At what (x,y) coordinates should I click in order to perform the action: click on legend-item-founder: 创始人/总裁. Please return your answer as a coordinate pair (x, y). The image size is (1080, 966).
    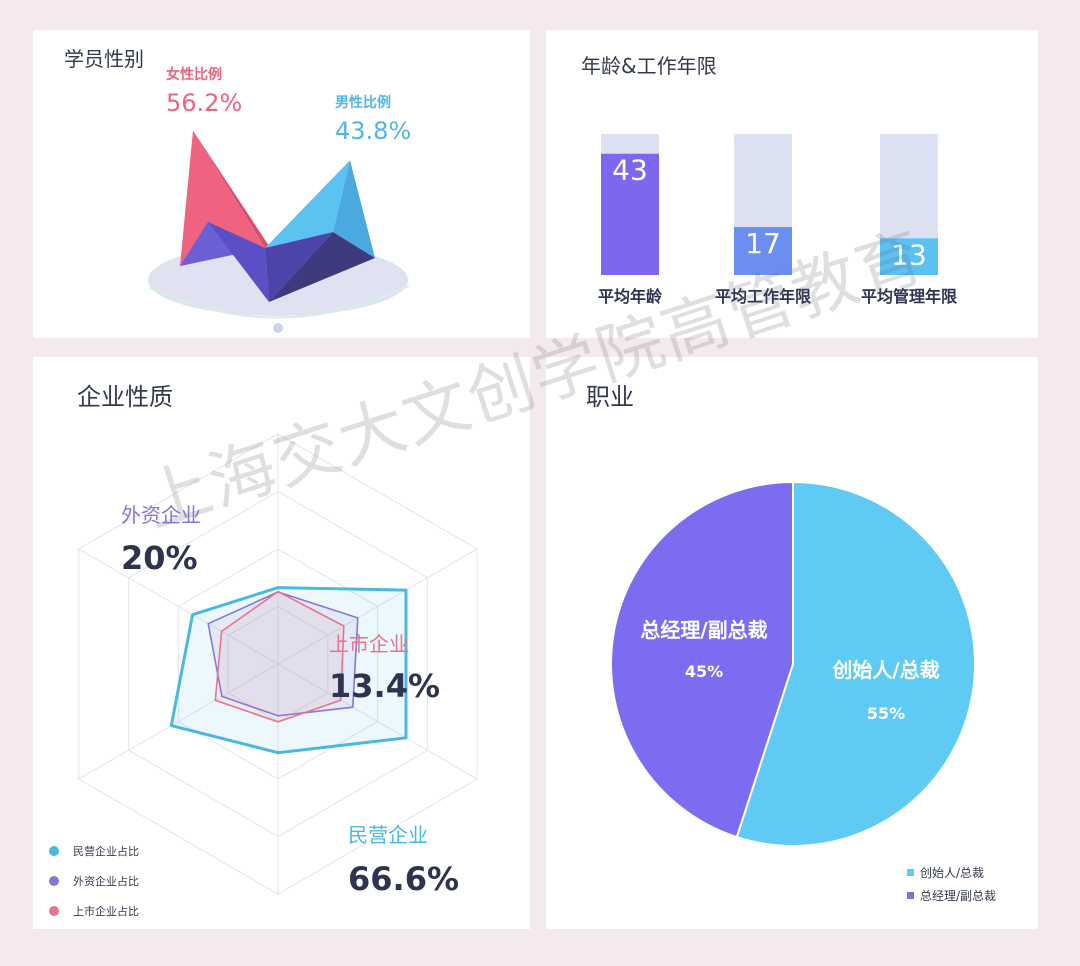
    Looking at the image, I should click on (945, 873).